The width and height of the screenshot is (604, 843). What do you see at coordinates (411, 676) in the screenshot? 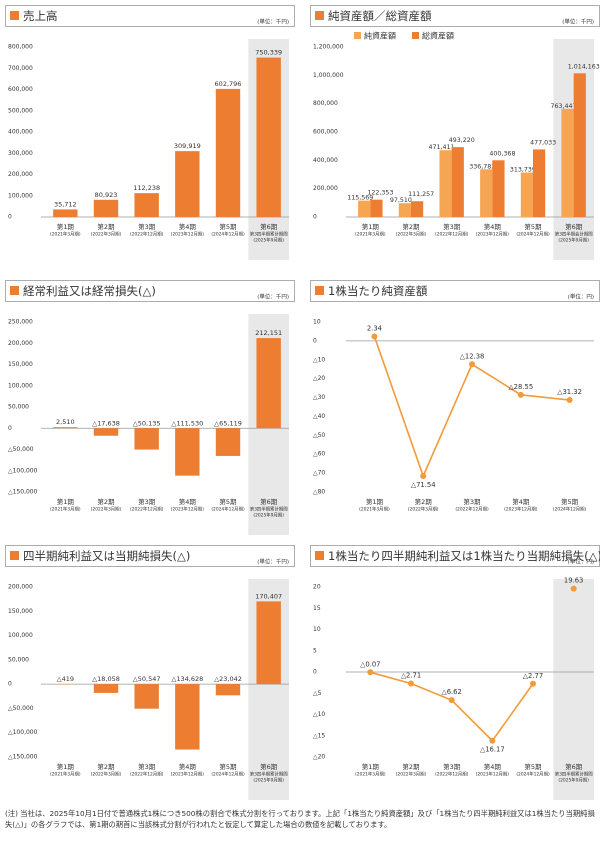
I see `value-label: △2.71` at bounding box center [411, 676].